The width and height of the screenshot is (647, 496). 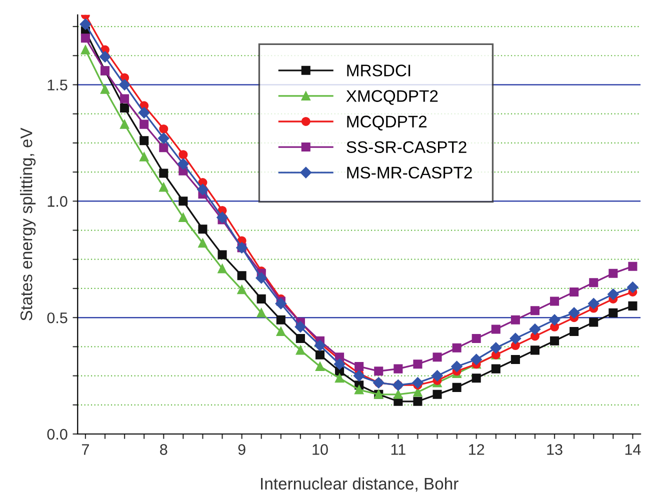 What do you see at coordinates (398, 449) in the screenshot?
I see `x-tick-label: 11` at bounding box center [398, 449].